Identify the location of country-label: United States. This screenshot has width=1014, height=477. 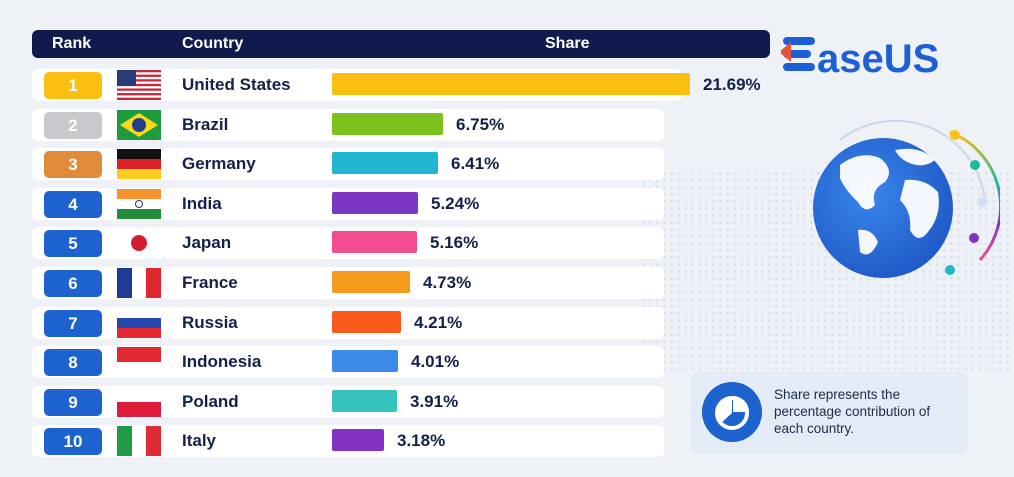
(236, 84).